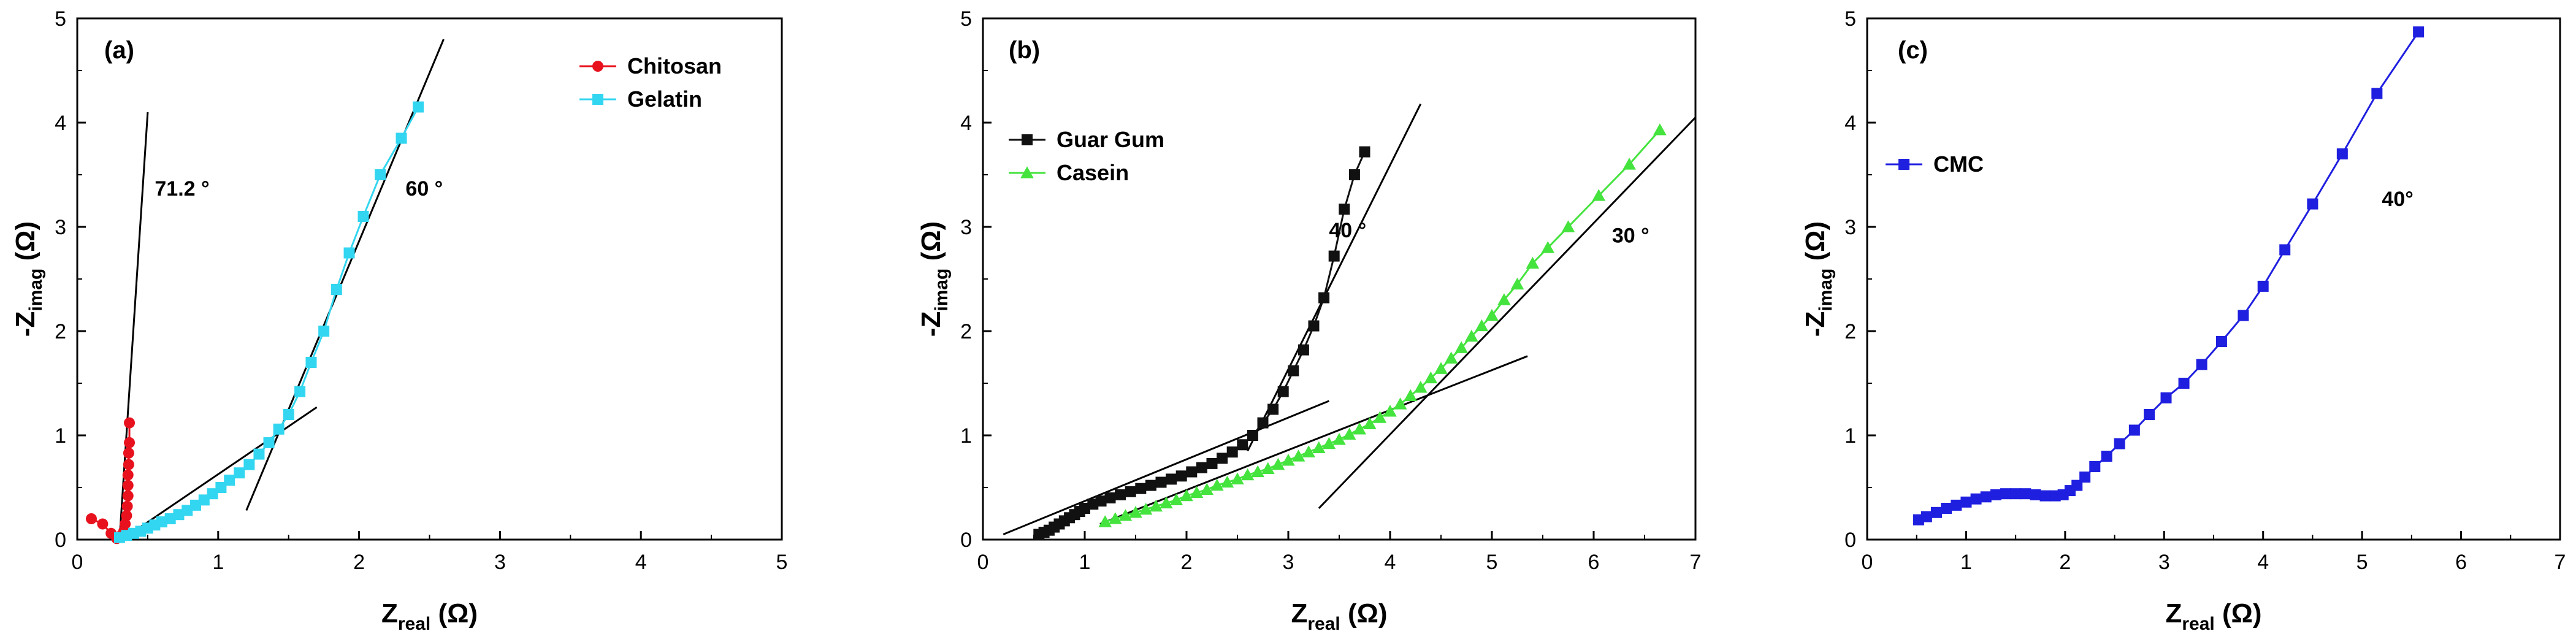  I want to click on x-tick-label: 3, so click(2164, 562).